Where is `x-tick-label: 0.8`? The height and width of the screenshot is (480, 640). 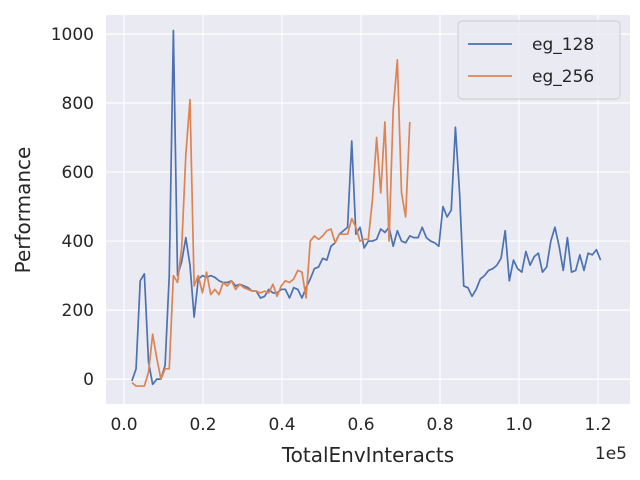 x-tick-label: 0.8 is located at coordinates (439, 425).